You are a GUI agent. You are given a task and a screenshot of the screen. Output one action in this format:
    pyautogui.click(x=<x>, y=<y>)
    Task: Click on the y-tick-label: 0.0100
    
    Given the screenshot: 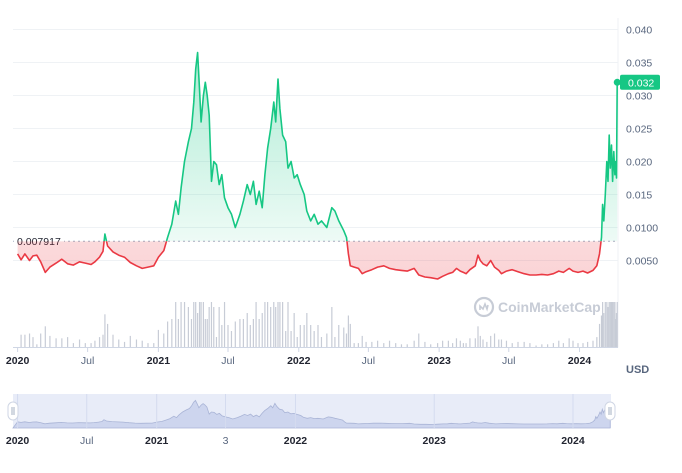 What is the action you would take?
    pyautogui.click(x=642, y=229)
    